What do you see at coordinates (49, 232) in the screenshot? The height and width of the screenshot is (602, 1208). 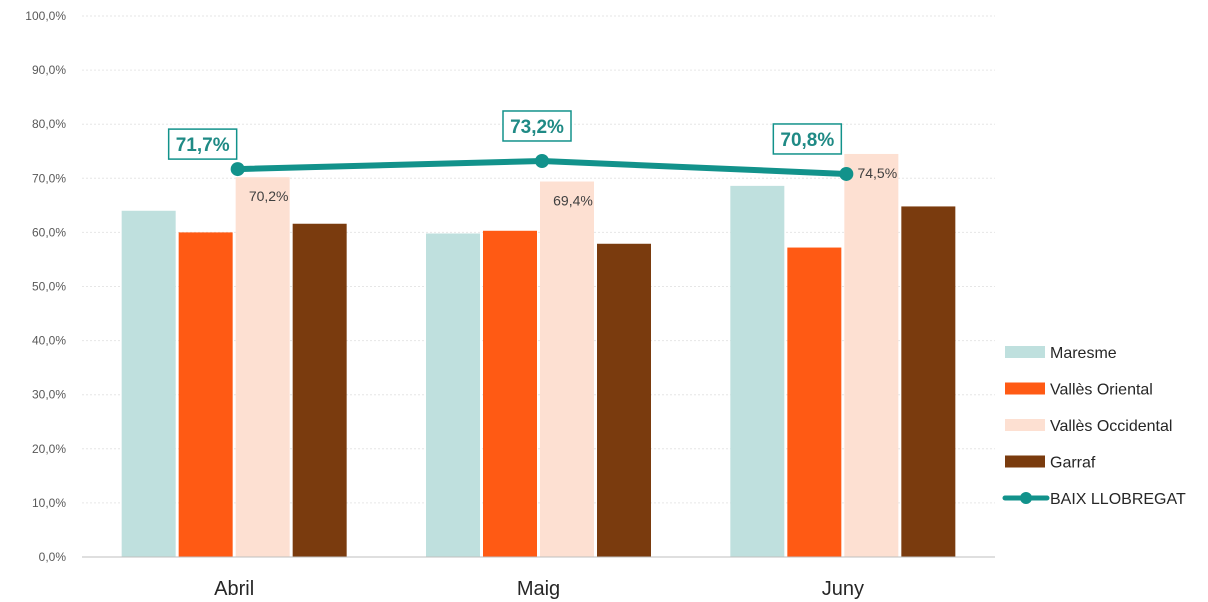 I see `y-tick-label: 60,0%` at bounding box center [49, 232].